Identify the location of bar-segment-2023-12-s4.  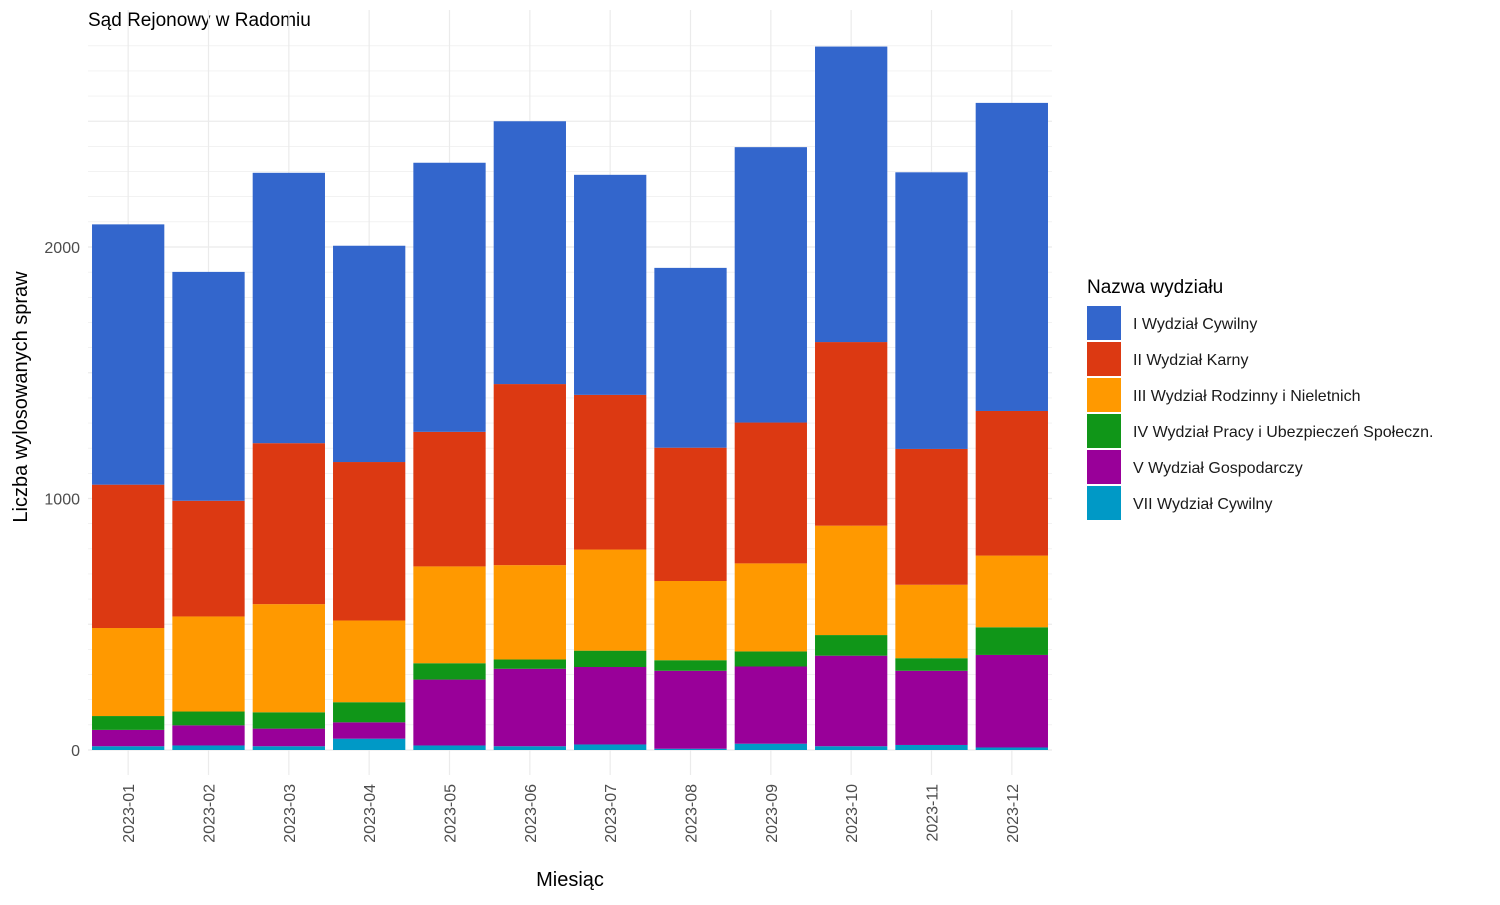
(1011, 483).